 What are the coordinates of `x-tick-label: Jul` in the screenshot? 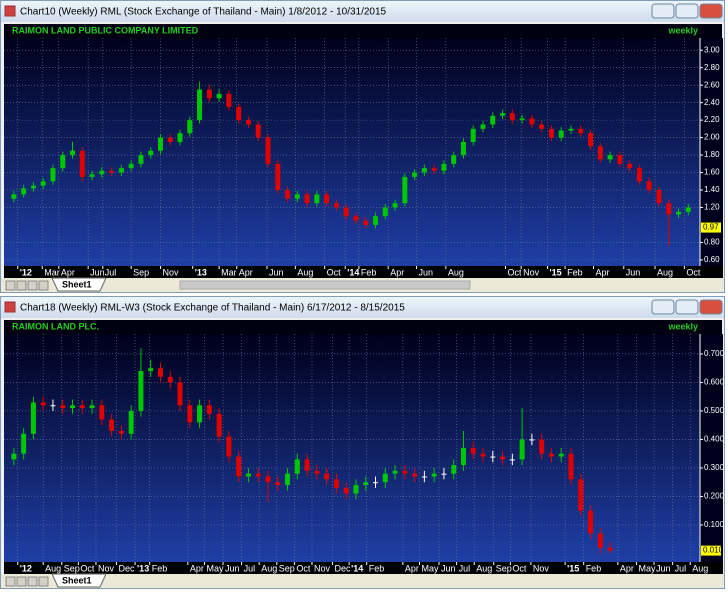 It's located at (465, 568).